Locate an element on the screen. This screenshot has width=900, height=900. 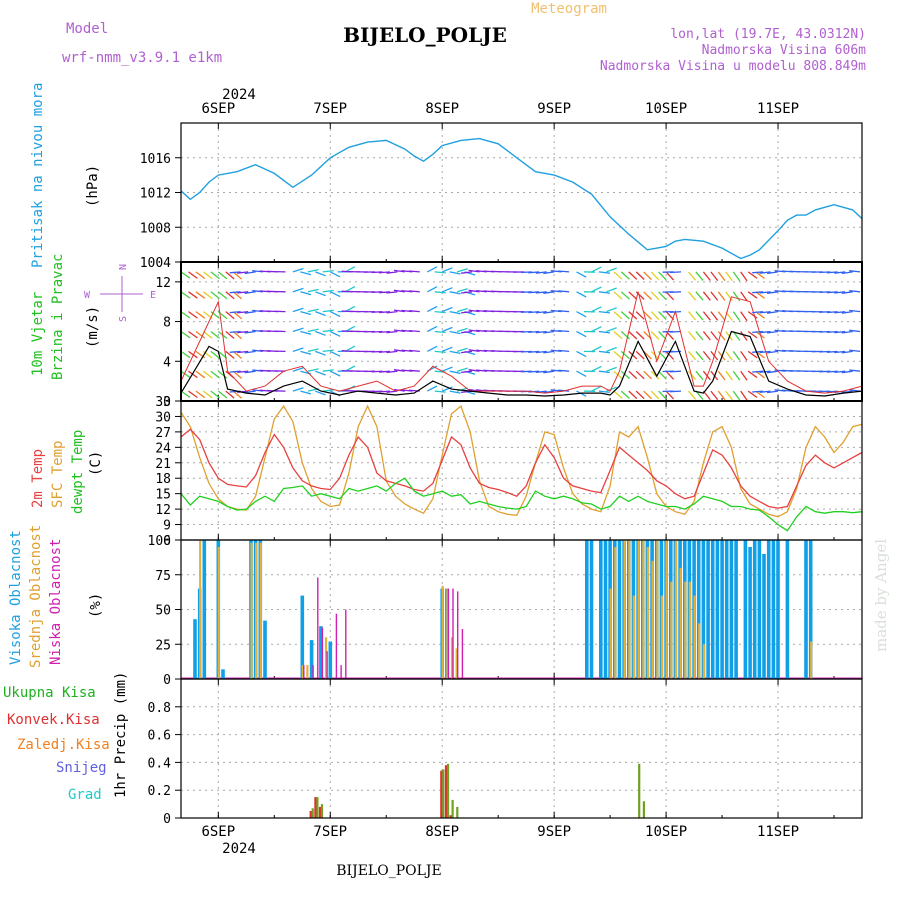
y-tick-label: 24 is located at coordinates (163, 448).